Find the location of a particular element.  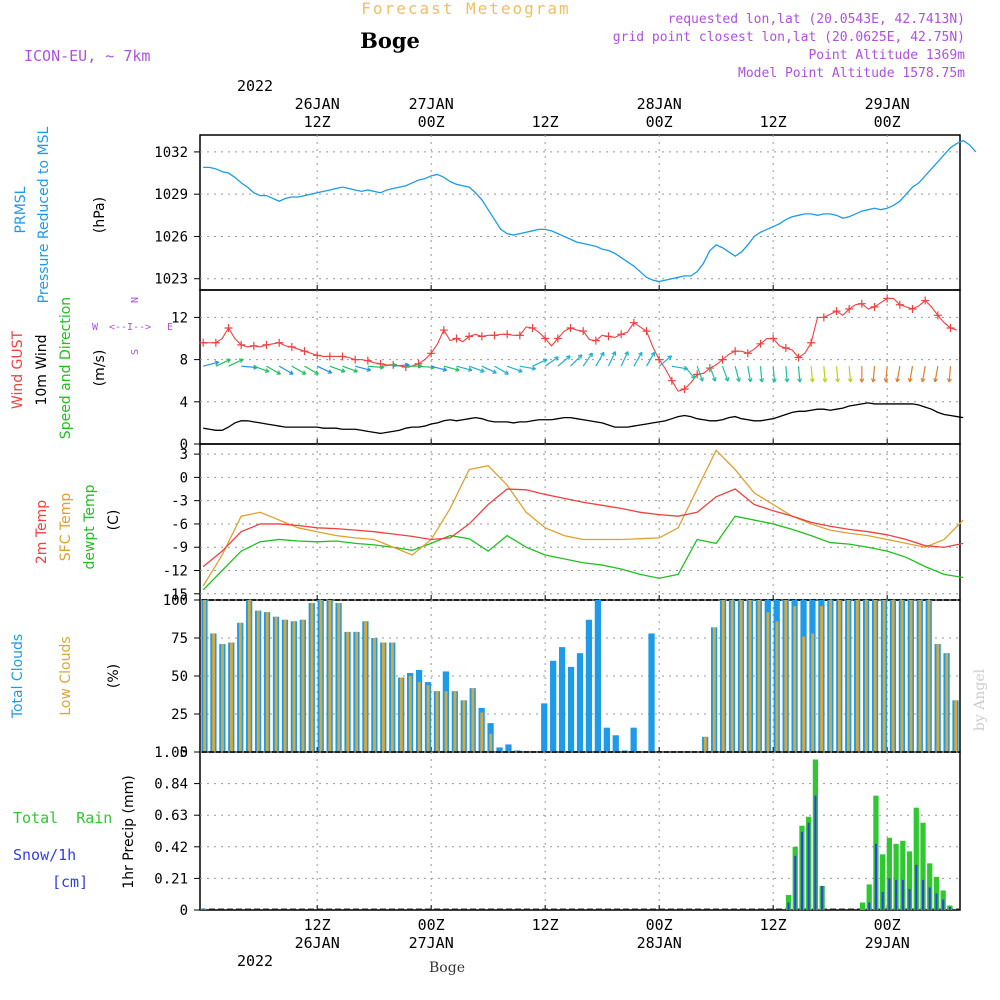

gust-line is located at coordinates (580, 344).